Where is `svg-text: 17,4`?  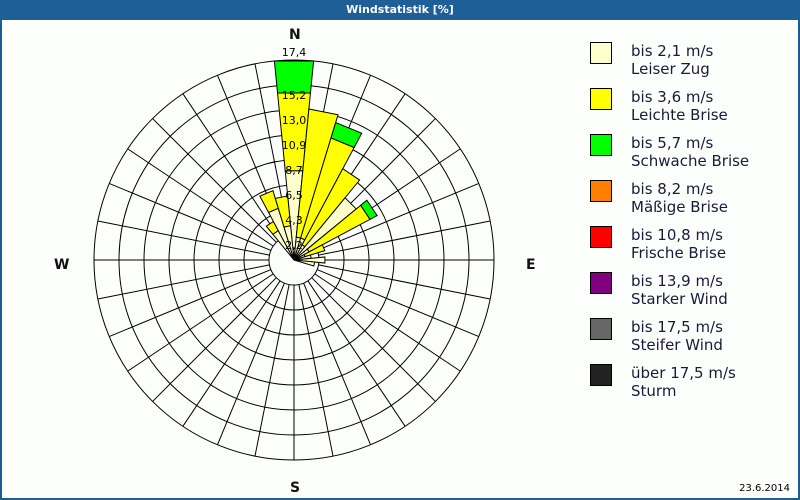
svg-text: 17,4 is located at coordinates (294, 52).